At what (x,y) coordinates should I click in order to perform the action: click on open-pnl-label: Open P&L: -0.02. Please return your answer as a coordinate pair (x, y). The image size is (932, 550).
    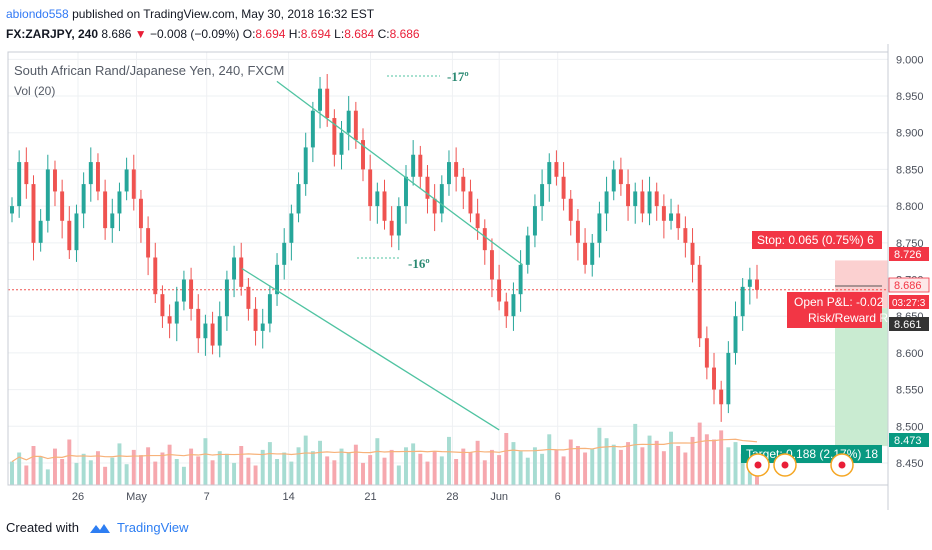
    Looking at the image, I should click on (839, 302).